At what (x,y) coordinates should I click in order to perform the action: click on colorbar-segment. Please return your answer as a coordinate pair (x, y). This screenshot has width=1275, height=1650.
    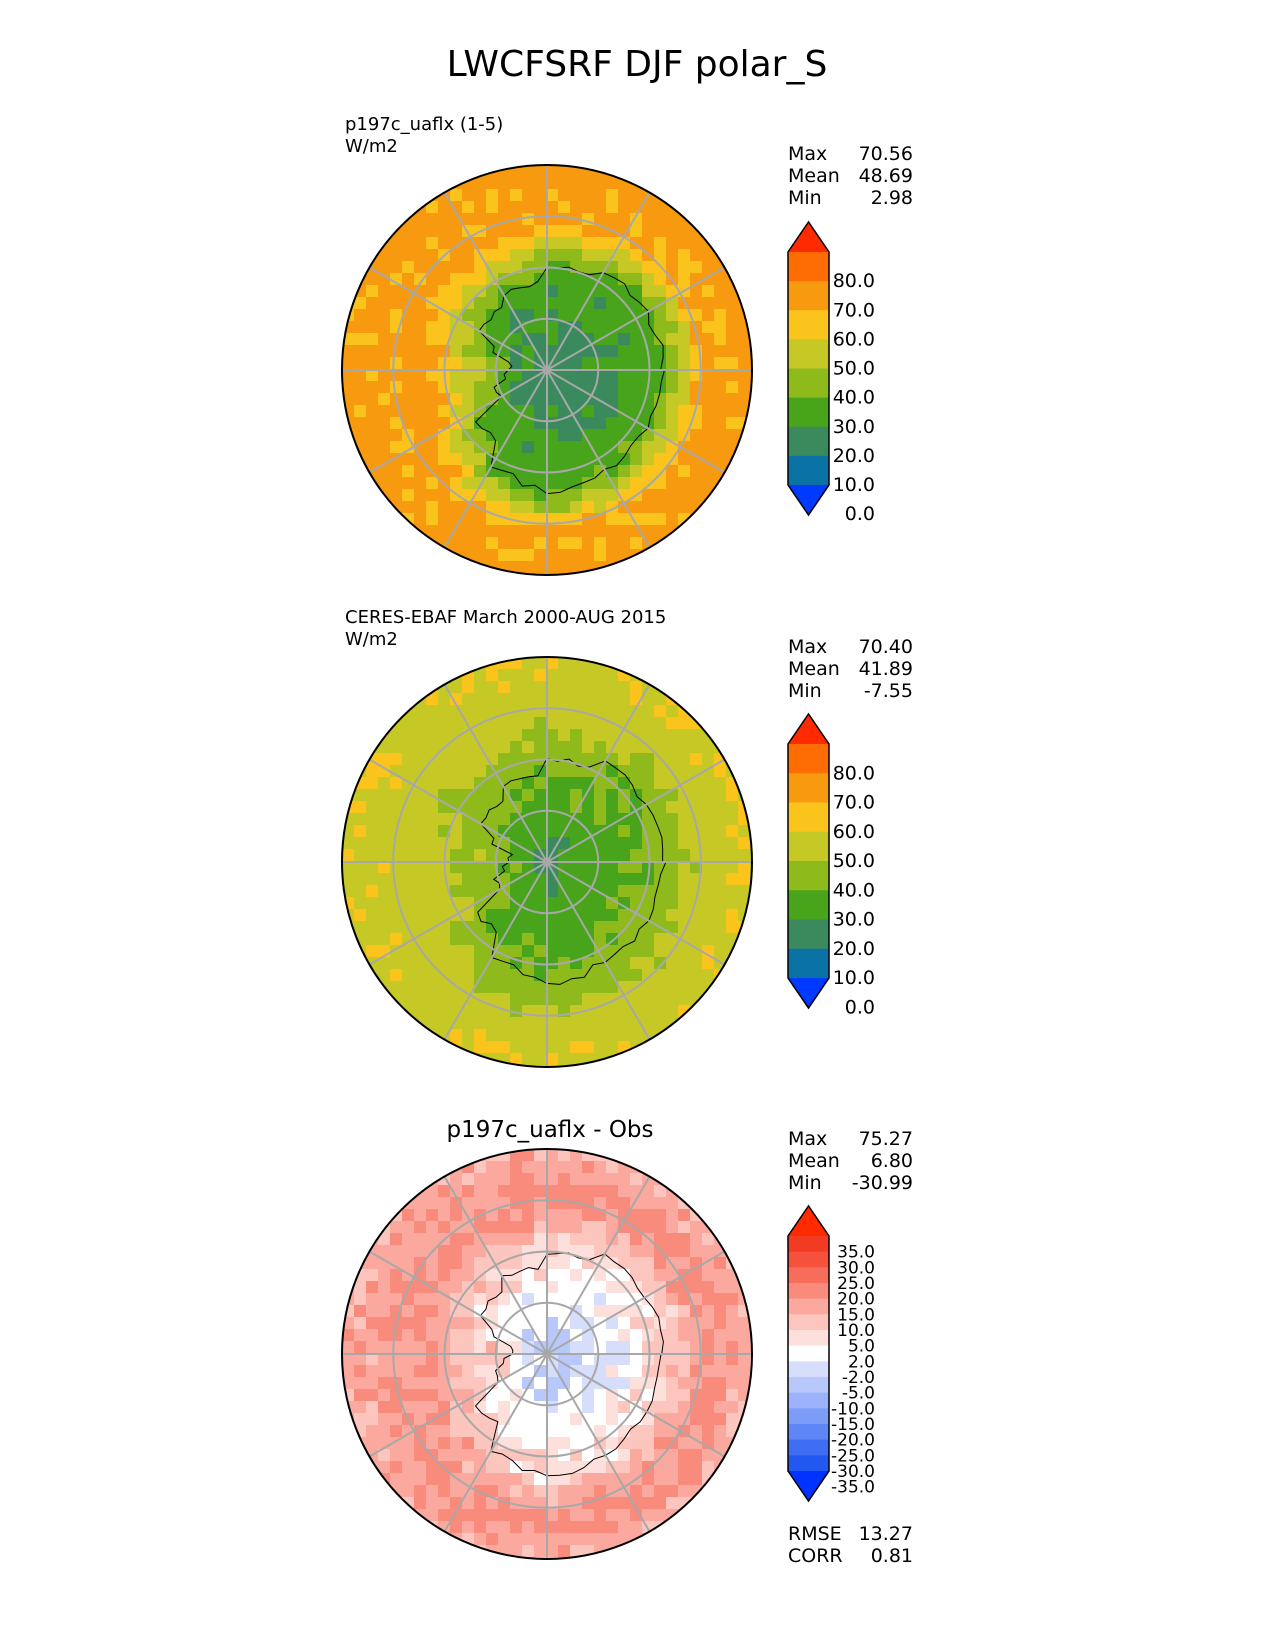
    Looking at the image, I should click on (808, 846).